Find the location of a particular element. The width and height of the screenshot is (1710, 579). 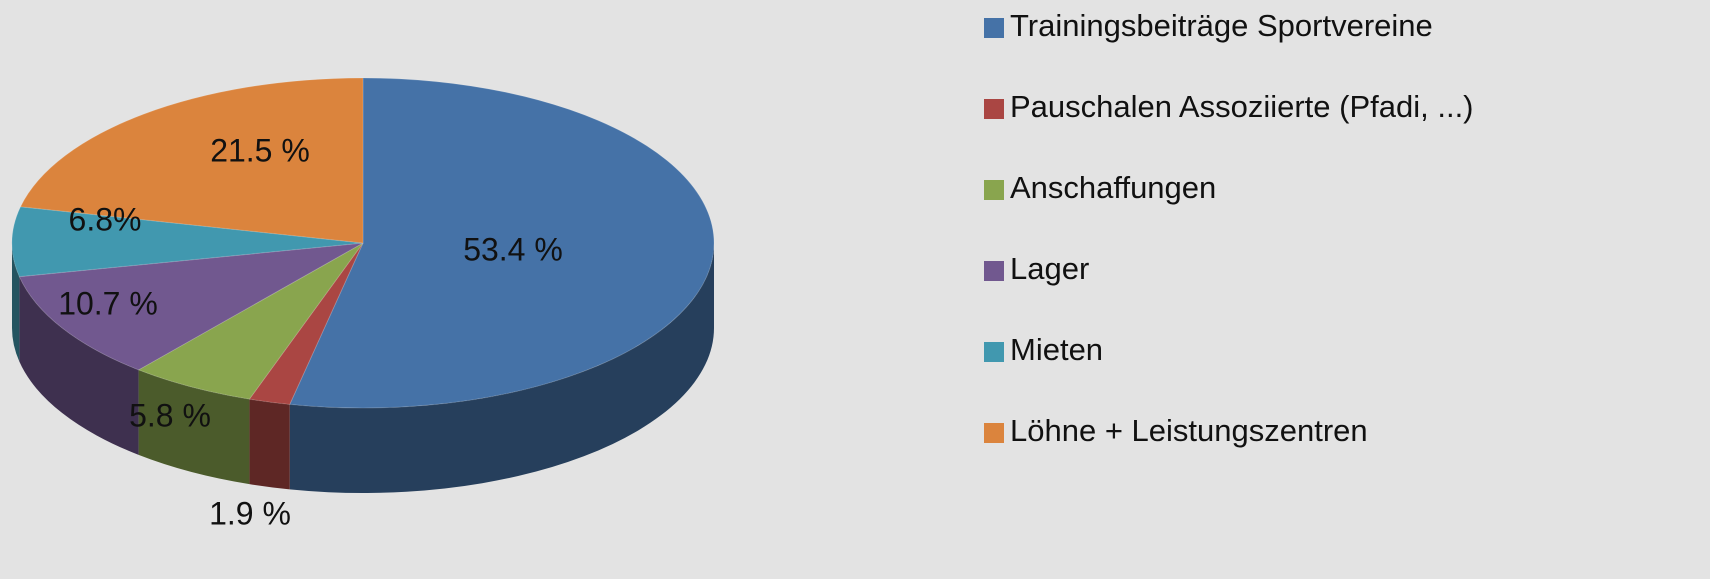

data-label: 21.5 % is located at coordinates (260, 150).